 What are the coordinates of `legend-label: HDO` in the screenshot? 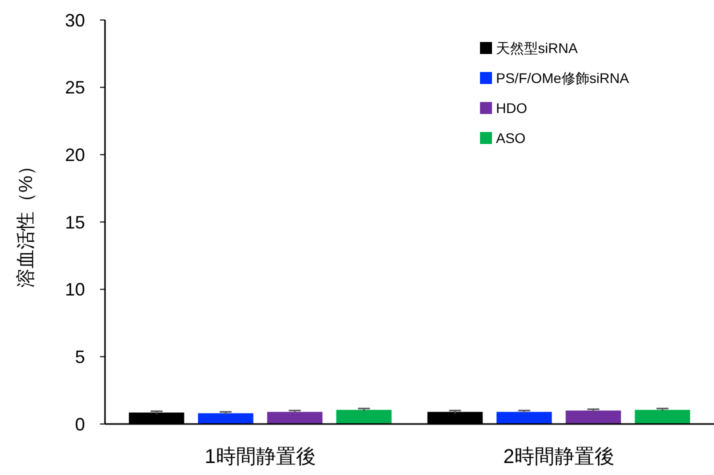 It's located at (512, 108).